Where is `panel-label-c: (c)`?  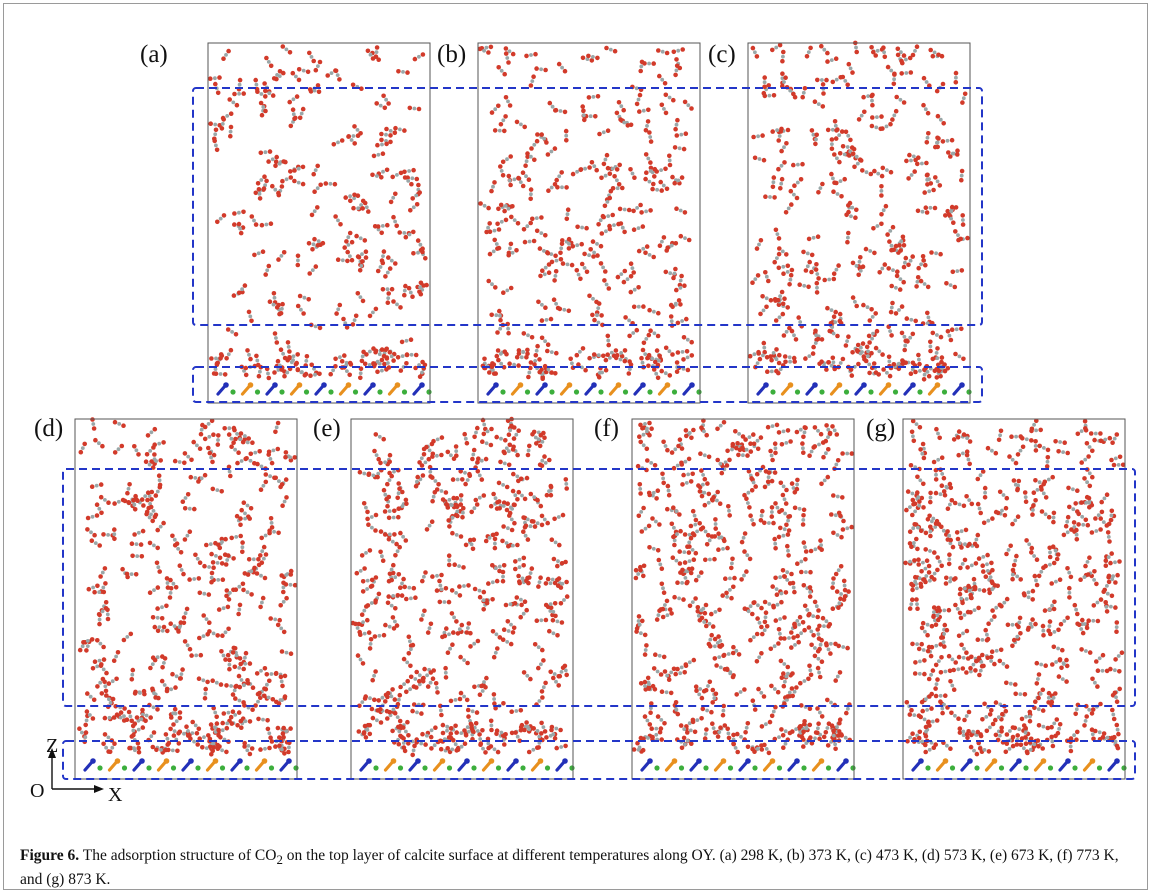 panel-label-c: (c) is located at coordinates (722, 54).